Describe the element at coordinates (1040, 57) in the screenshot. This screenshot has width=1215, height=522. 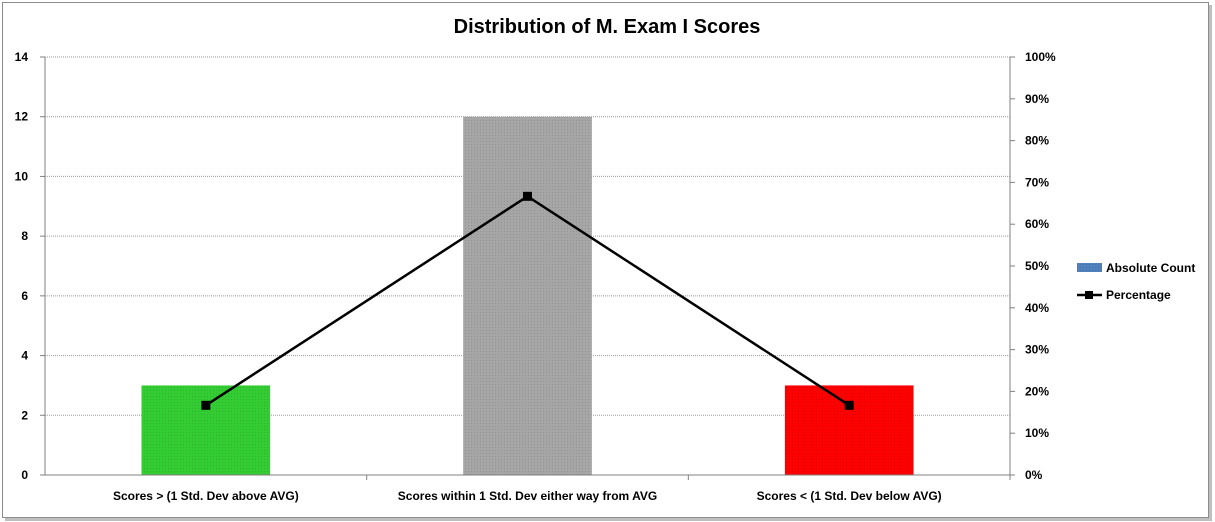
I see `right-tick-label: 100%` at that location.